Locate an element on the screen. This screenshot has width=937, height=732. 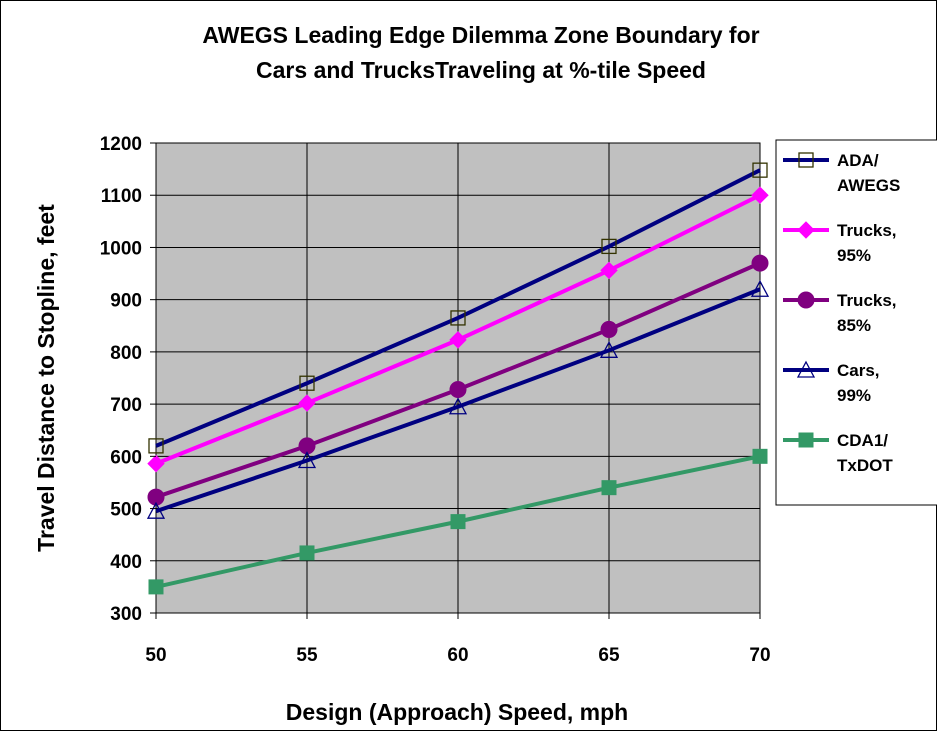
y-tick-label: 600 is located at coordinates (126, 457).